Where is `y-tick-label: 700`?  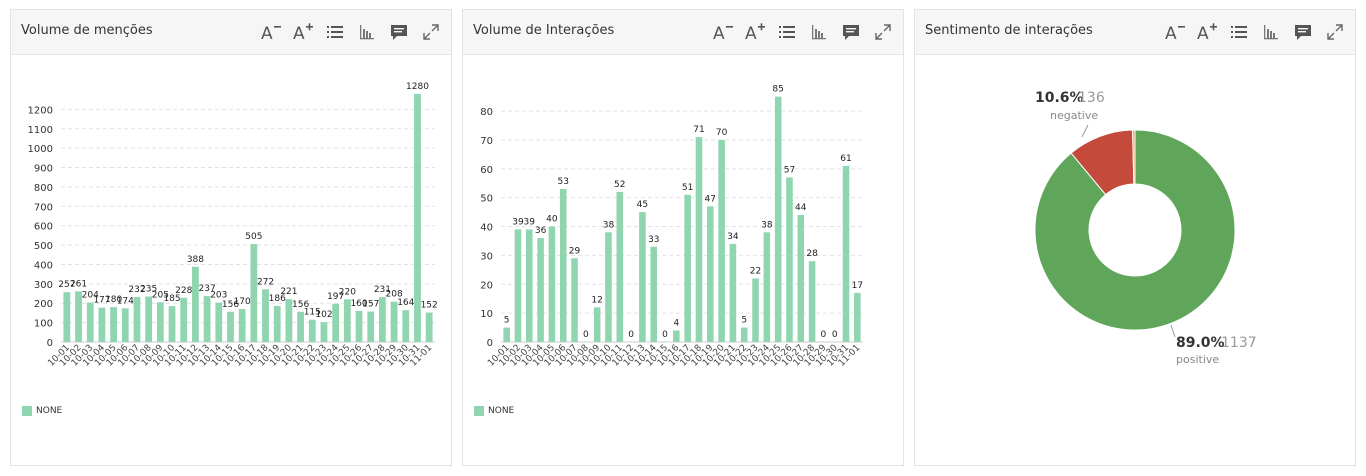
y-tick-label: 700 is located at coordinates (43, 207).